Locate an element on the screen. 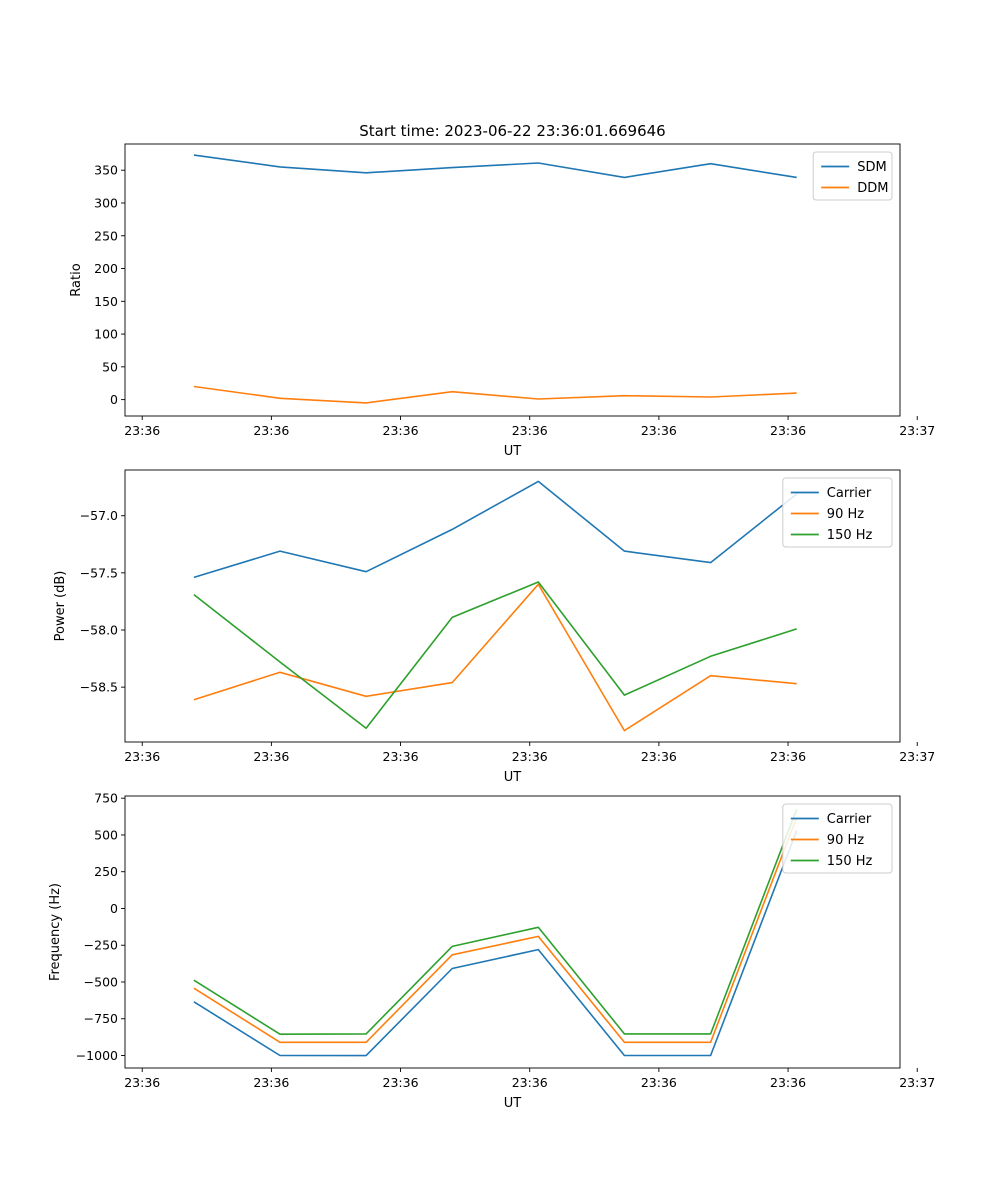 Image resolution: width=1000 pixels, height=1204 pixels. chart-title: Start time: 2023-06-22 23:36:01.669646 is located at coordinates (512, 131).